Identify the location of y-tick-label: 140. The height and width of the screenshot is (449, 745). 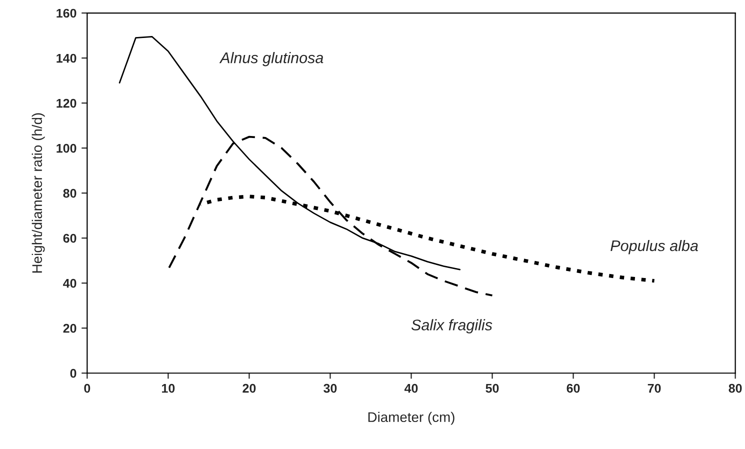
(66, 58).